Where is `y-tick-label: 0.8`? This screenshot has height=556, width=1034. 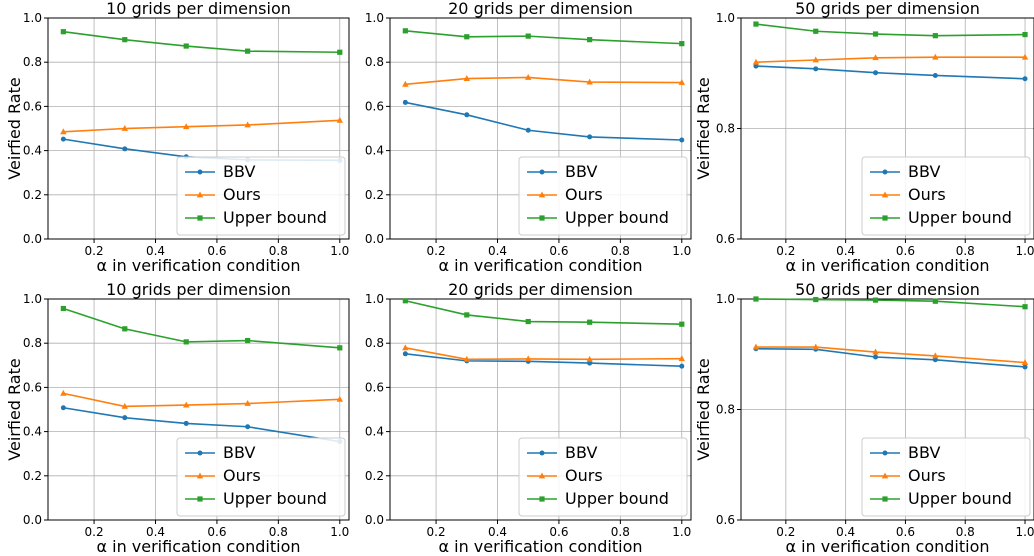 y-tick-label: 0.8 is located at coordinates (725, 129).